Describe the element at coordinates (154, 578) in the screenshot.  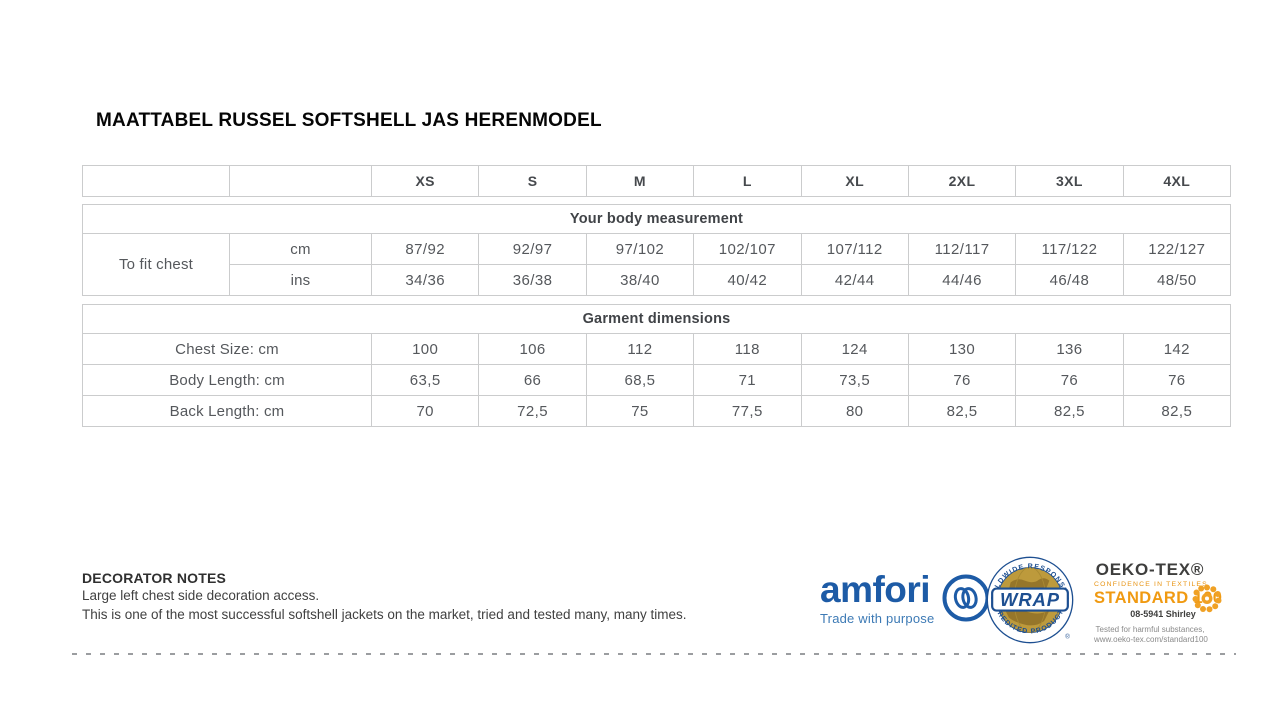
I see `decorator-notes-heading: DECORATOR NOTES` at that location.